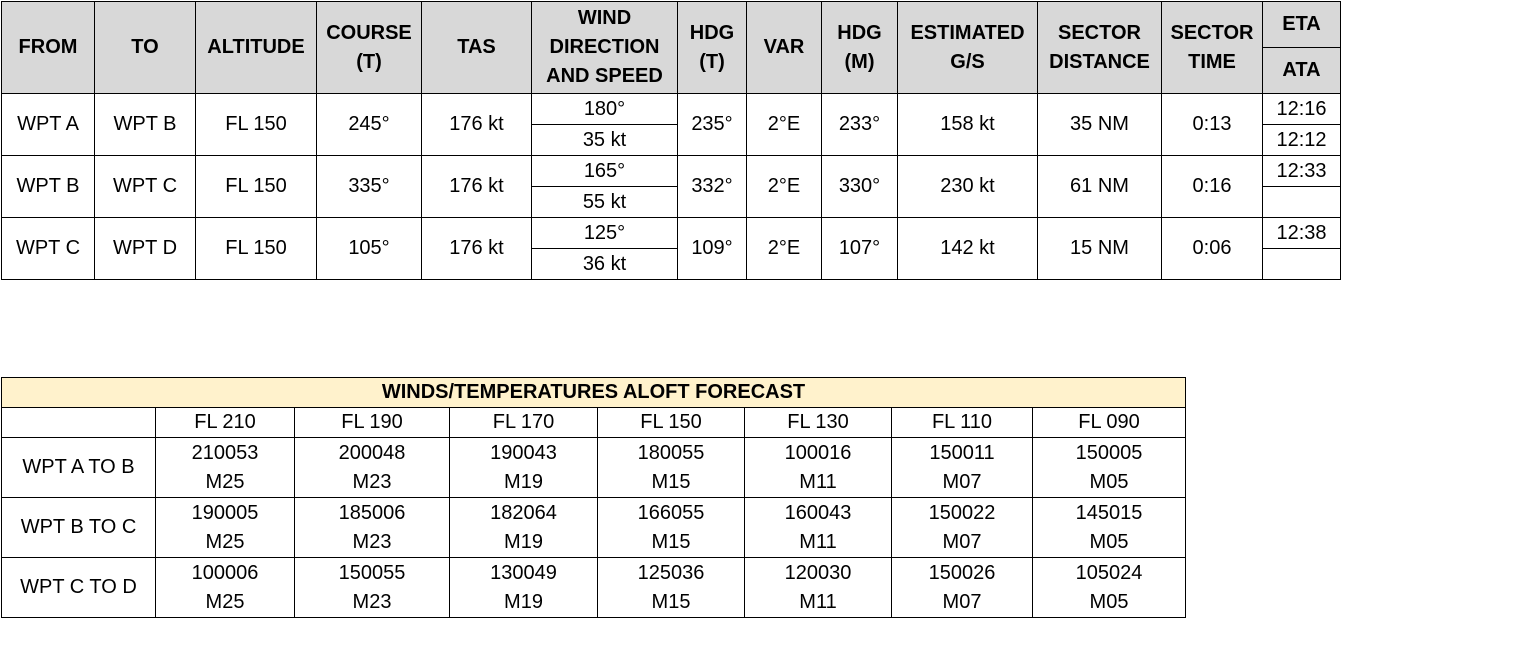 This screenshot has height=668, width=1534. I want to click on header-course: COURSE (T), so click(369, 47).